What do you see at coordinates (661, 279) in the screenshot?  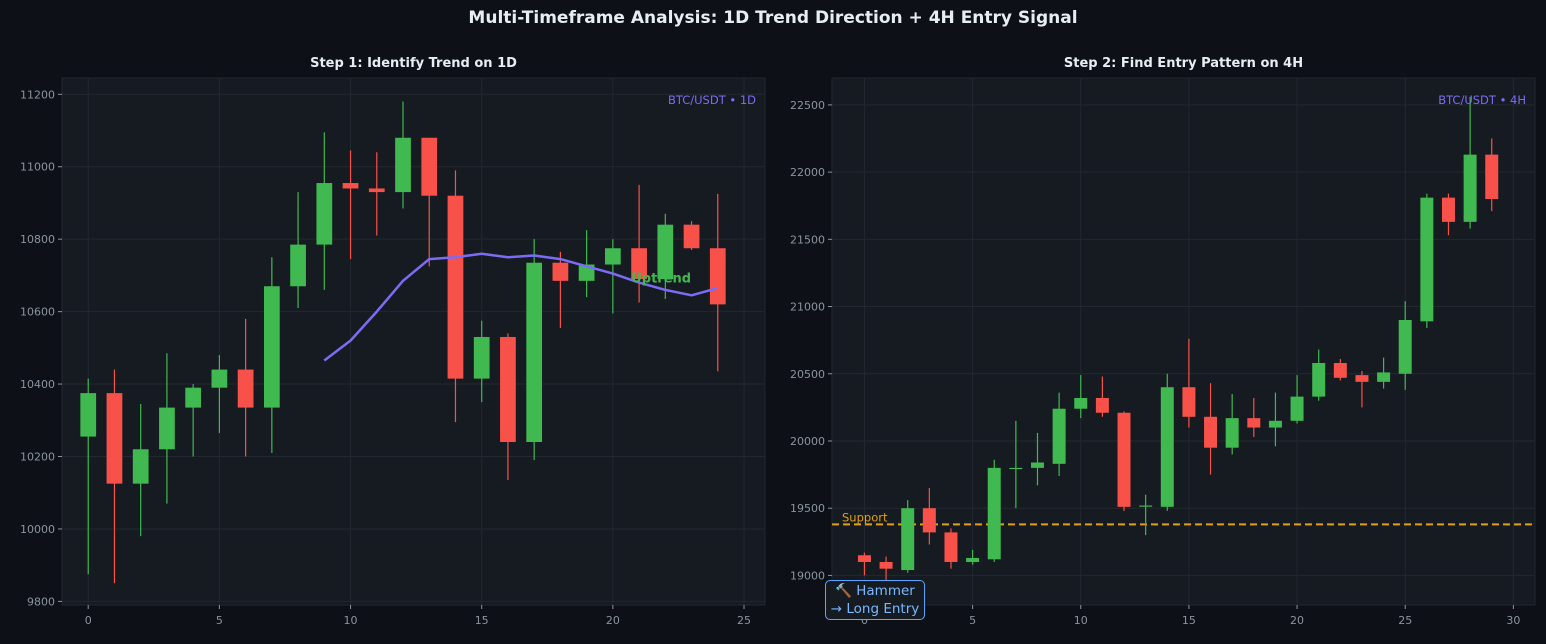 I see `trend-label: Uptrend` at bounding box center [661, 279].